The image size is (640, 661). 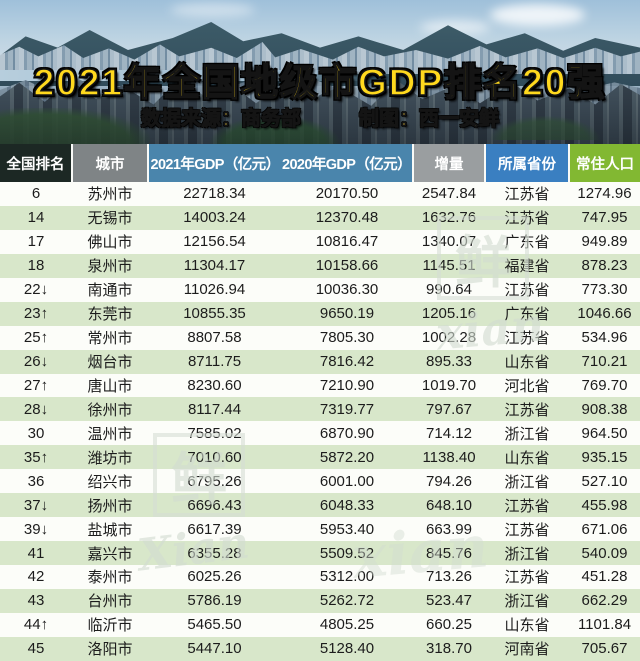 What do you see at coordinates (429, 119) in the screenshot?
I see `credit-label: 制图：西一安鲜` at bounding box center [429, 119].